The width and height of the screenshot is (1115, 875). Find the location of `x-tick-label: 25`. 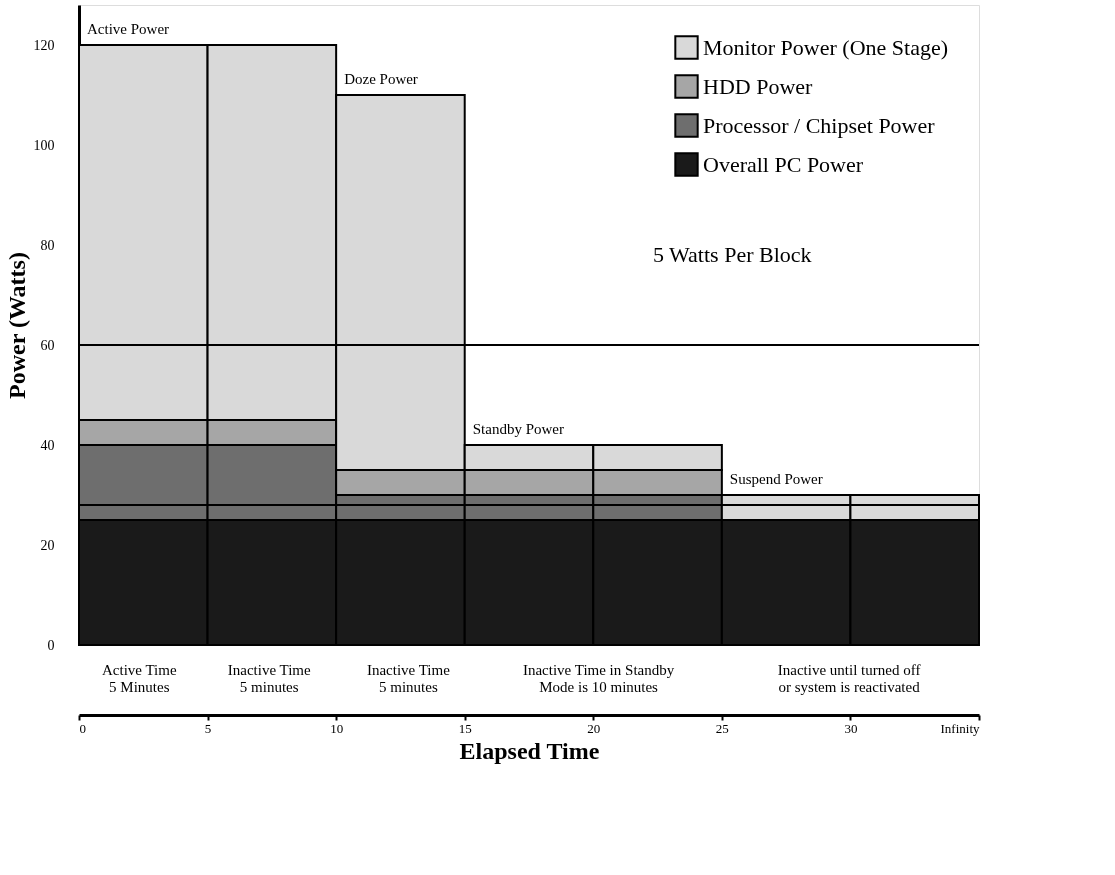

x-tick-label: 25 is located at coordinates (722, 728).